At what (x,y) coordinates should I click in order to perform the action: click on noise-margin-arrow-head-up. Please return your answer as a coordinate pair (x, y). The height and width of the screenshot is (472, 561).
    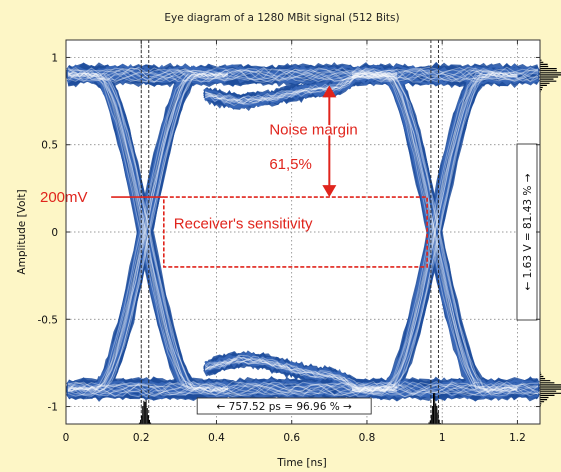
    Looking at the image, I should click on (329, 91).